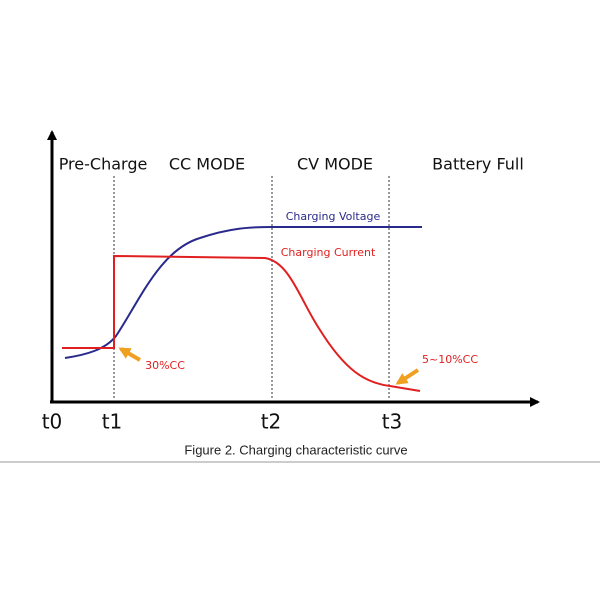 This screenshot has height=600, width=600. Describe the element at coordinates (333, 216) in the screenshot. I see `curve-label: Charging Voltage` at that location.